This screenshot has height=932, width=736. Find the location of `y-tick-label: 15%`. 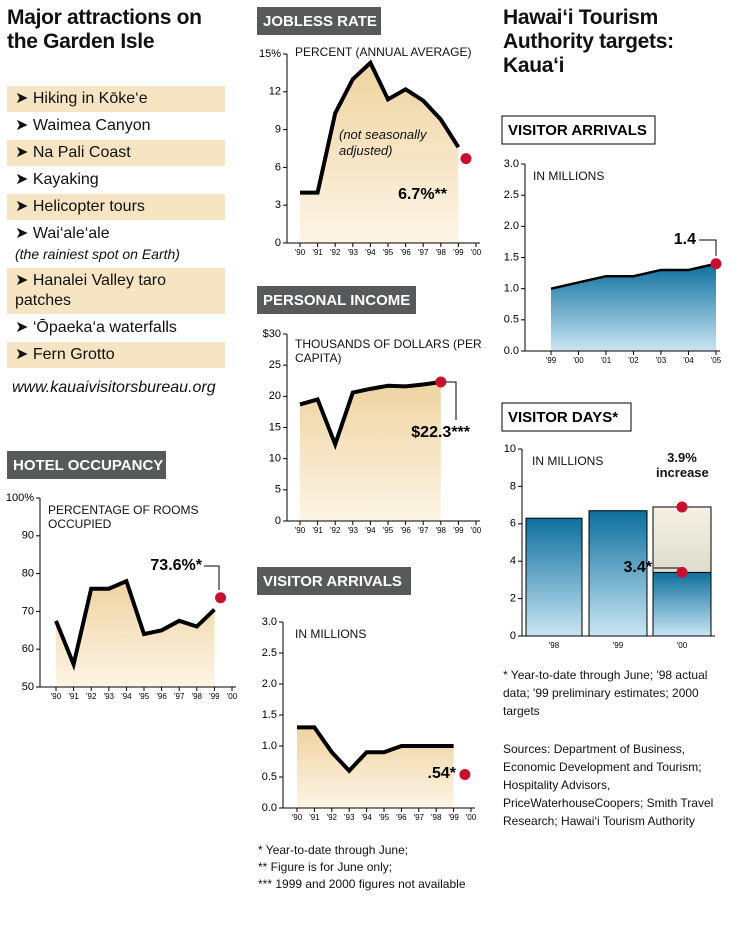

y-tick-label: 15% is located at coordinates (270, 54).